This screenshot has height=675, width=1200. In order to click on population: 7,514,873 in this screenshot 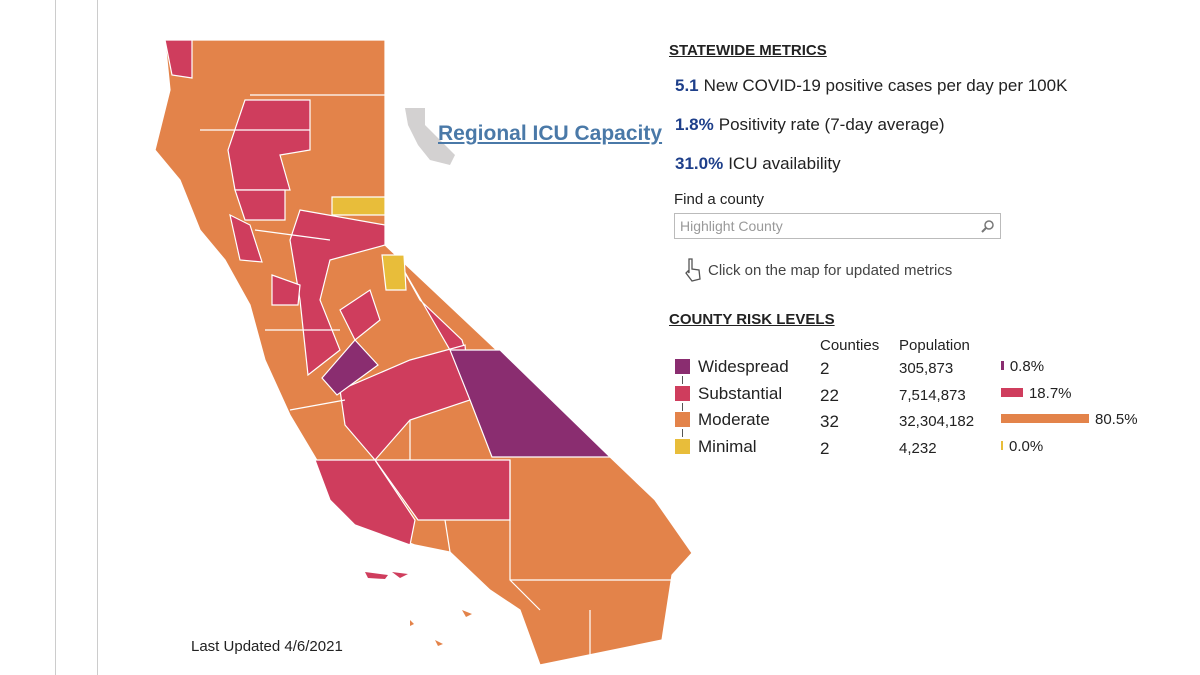, I will do `click(932, 395)`.